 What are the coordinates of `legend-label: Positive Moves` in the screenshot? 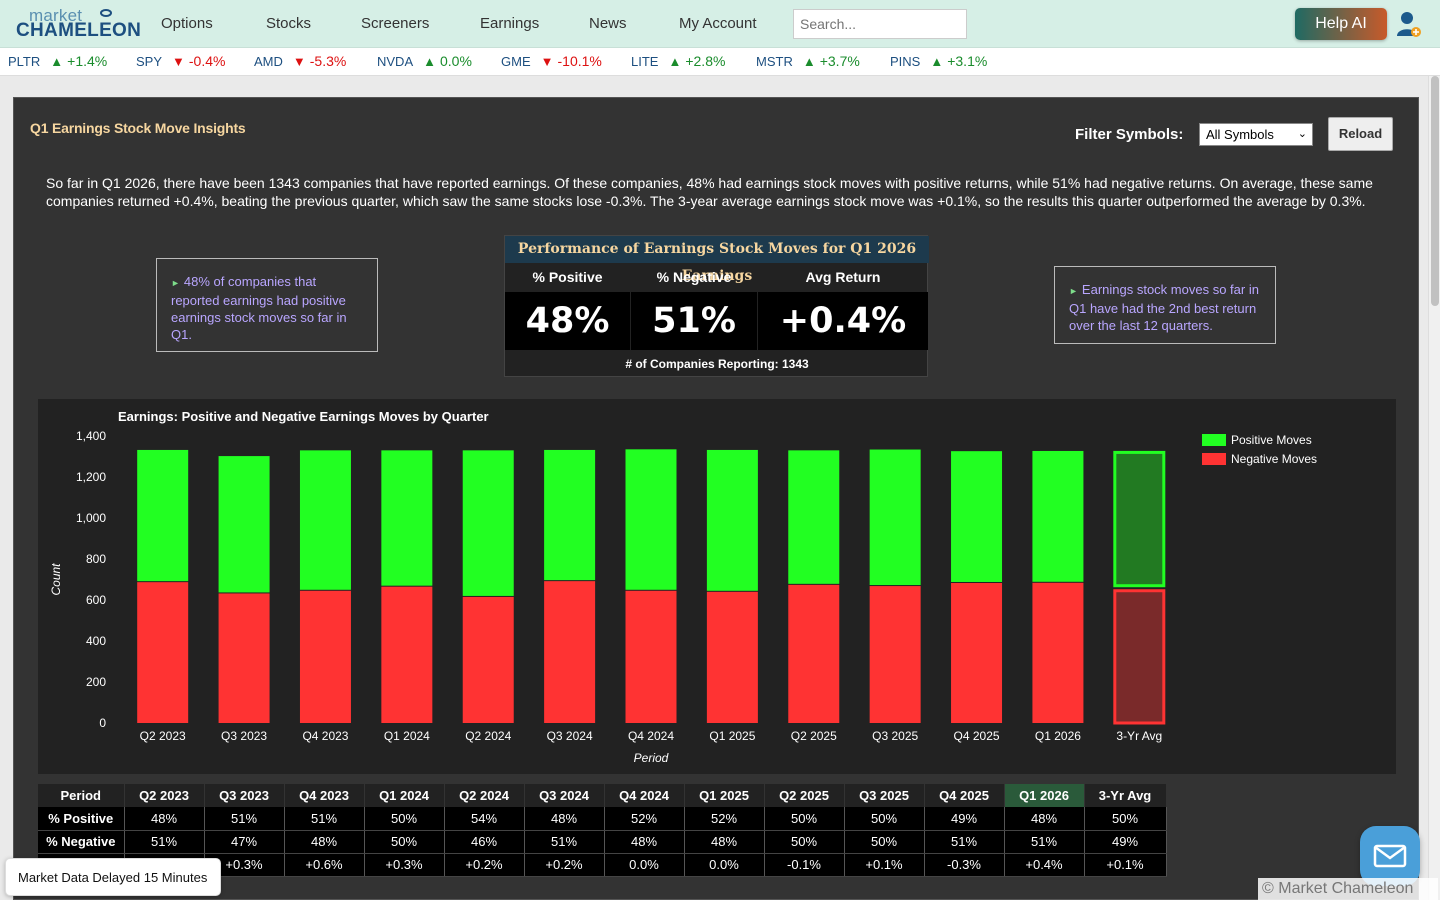 It's located at (1271, 440).